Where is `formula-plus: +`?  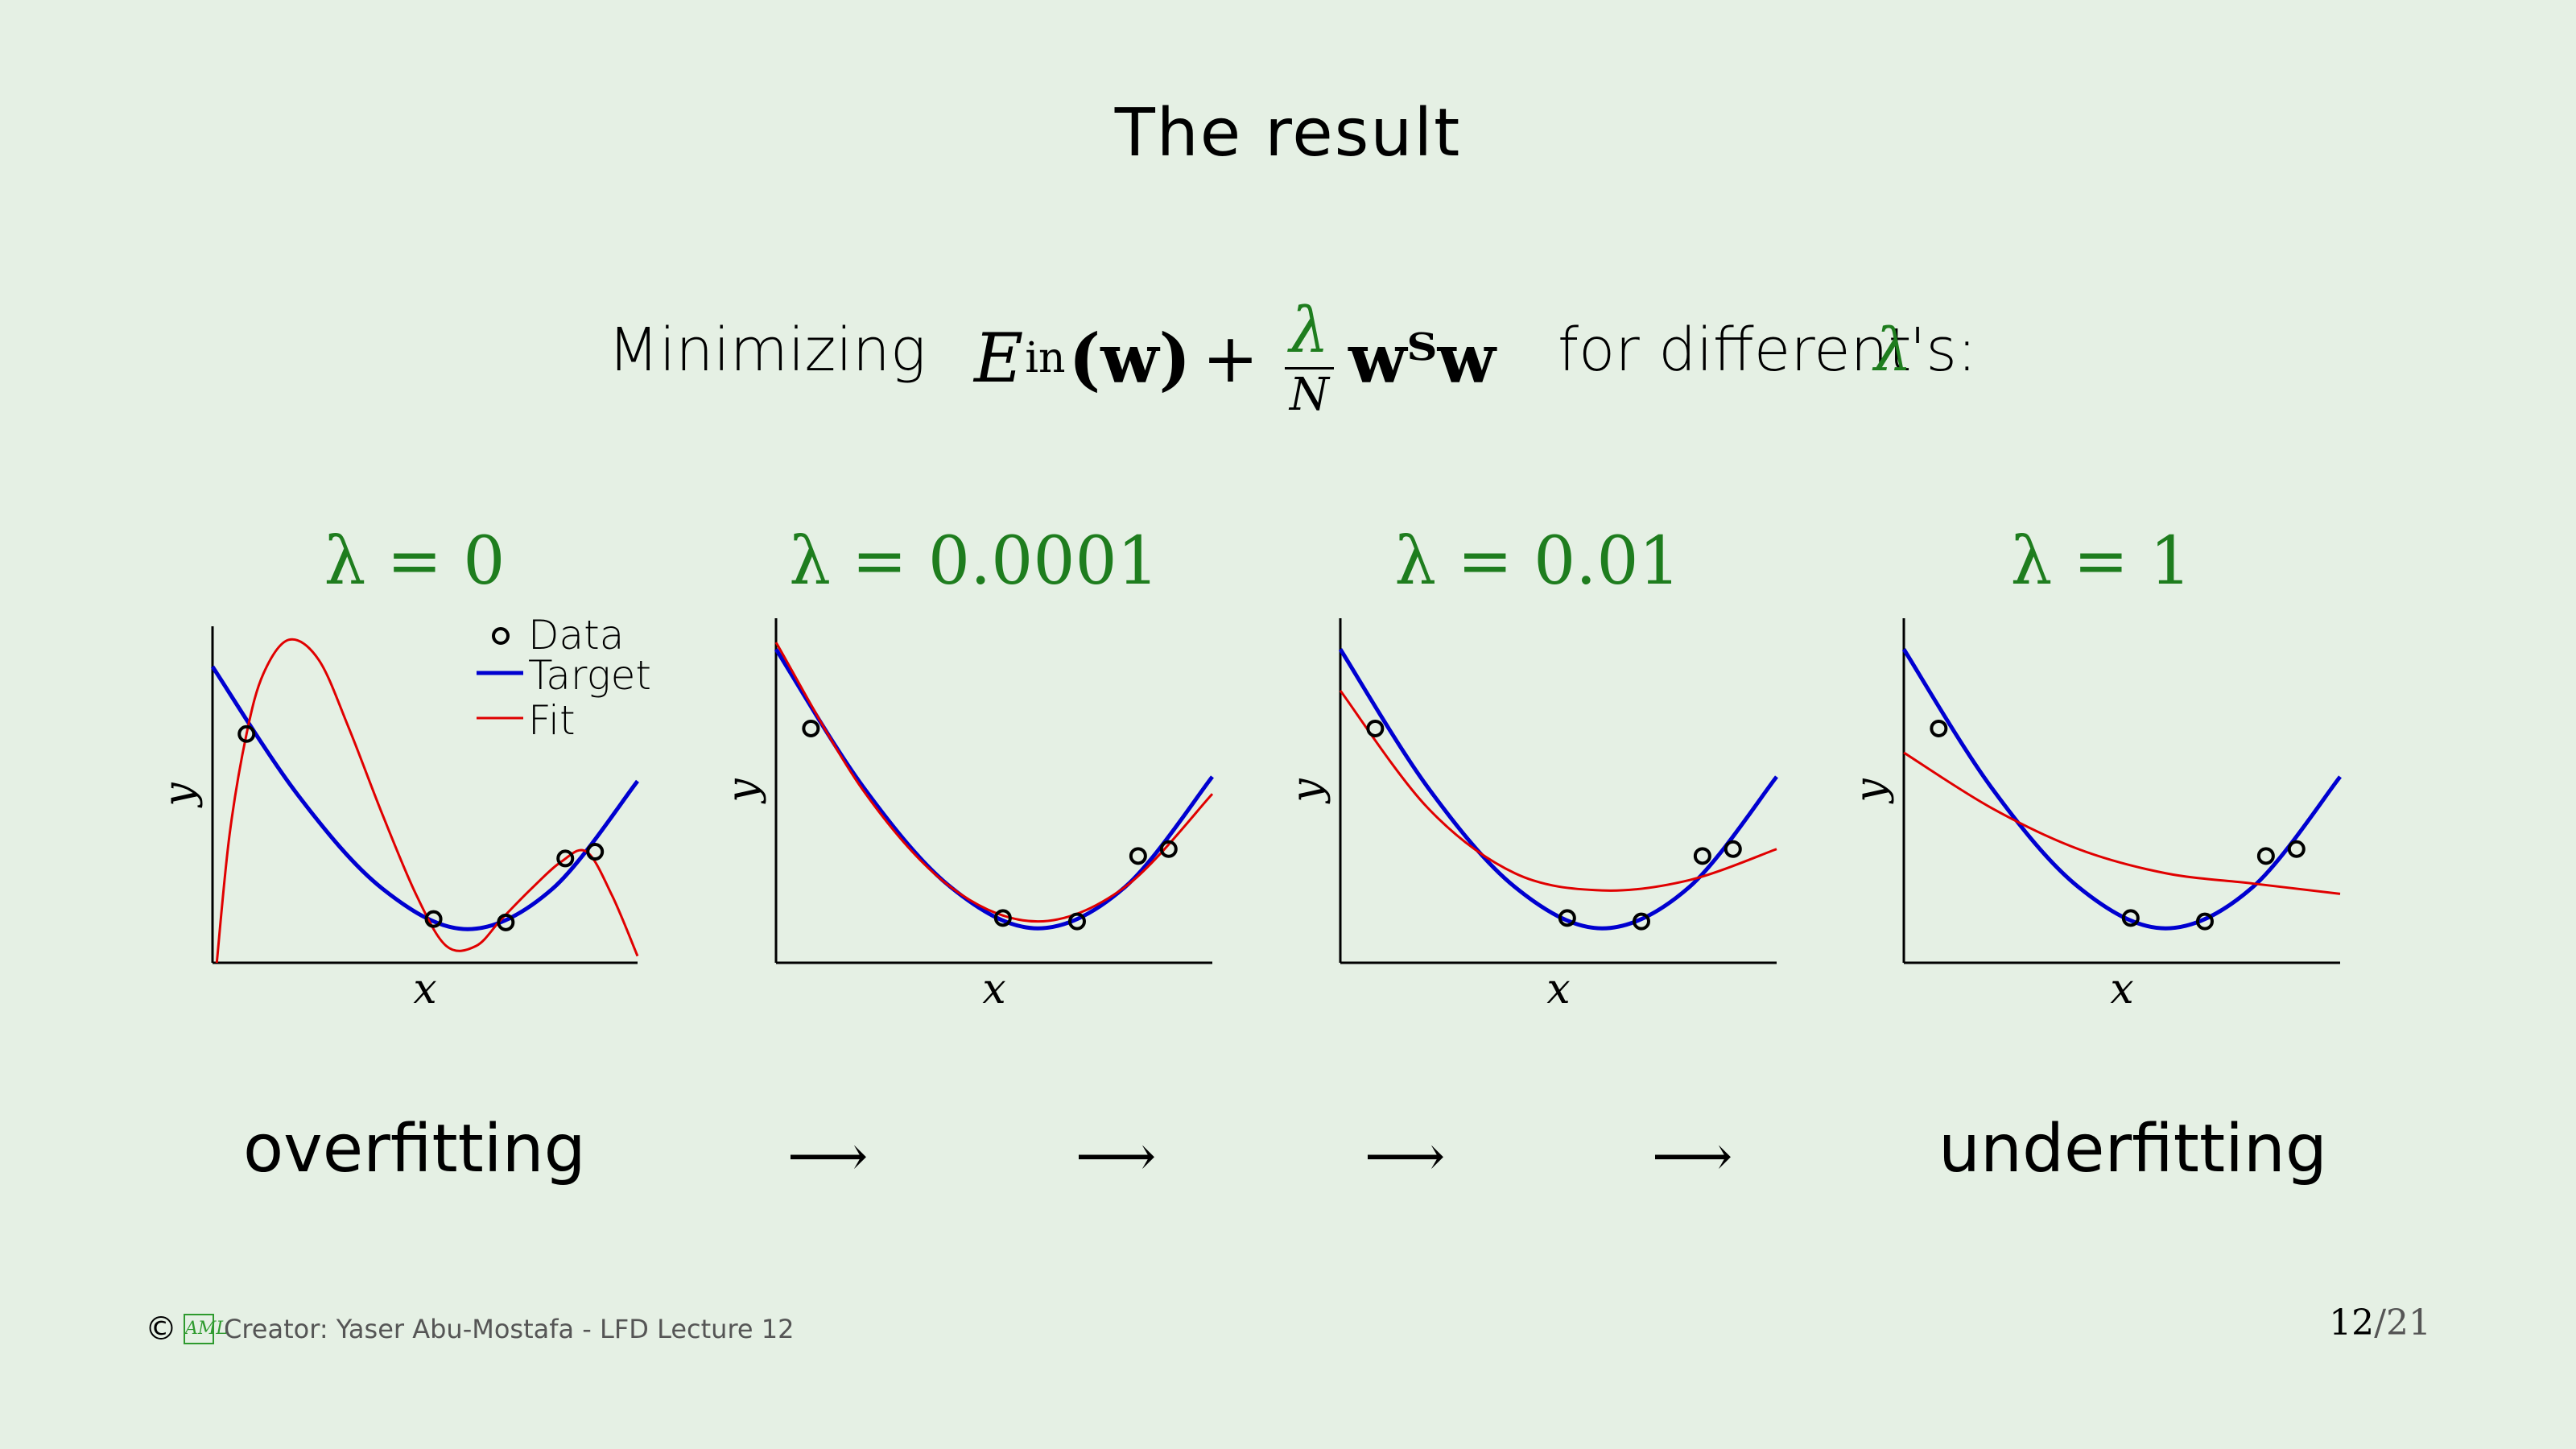 formula-plus: + is located at coordinates (1230, 358).